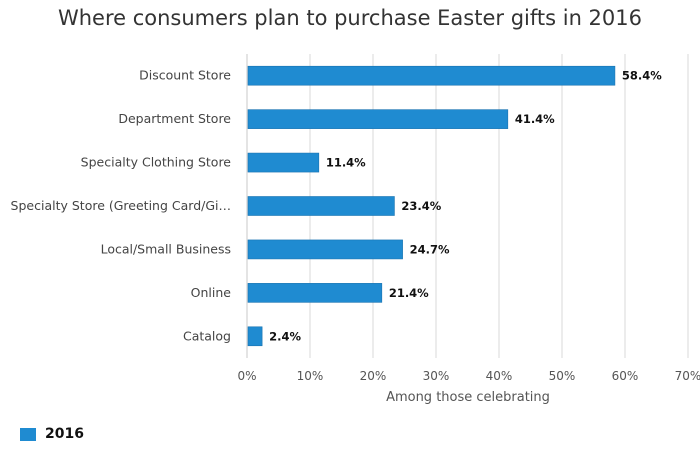  I want to click on x-tick-label: 20%, so click(373, 376).